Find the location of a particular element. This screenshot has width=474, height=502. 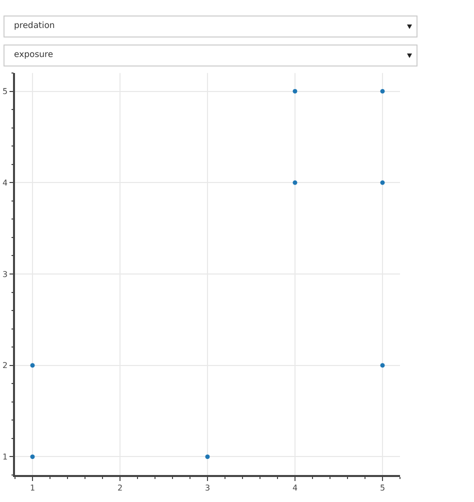

text: predation is located at coordinates (34, 26).